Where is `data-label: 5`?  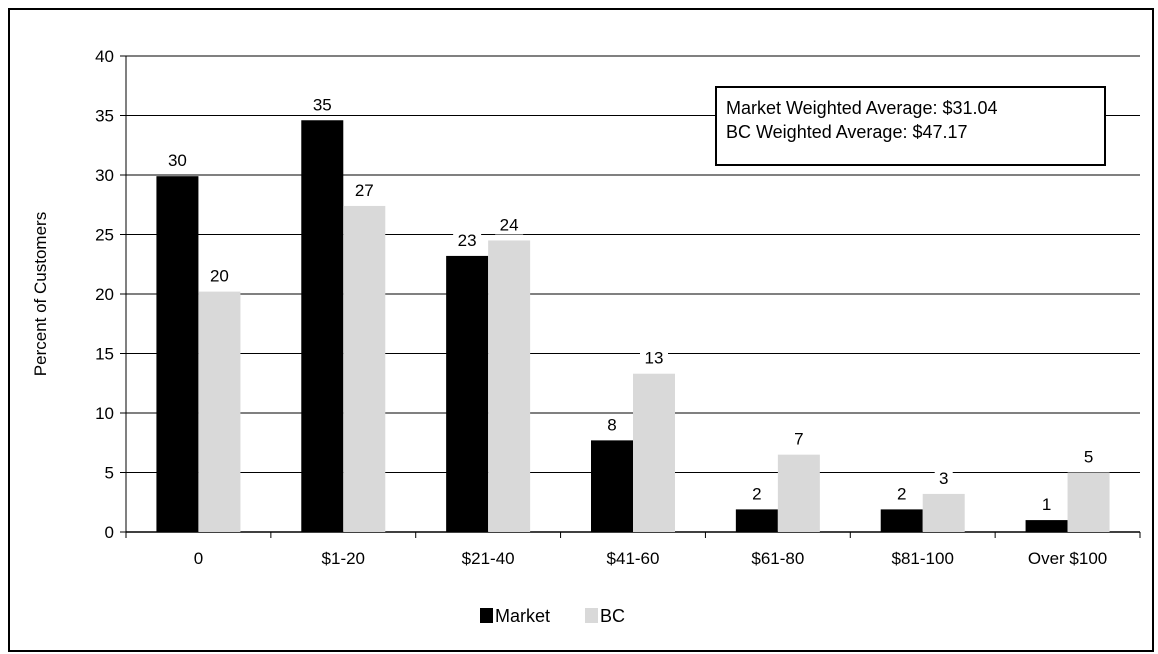 data-label: 5 is located at coordinates (1088, 457).